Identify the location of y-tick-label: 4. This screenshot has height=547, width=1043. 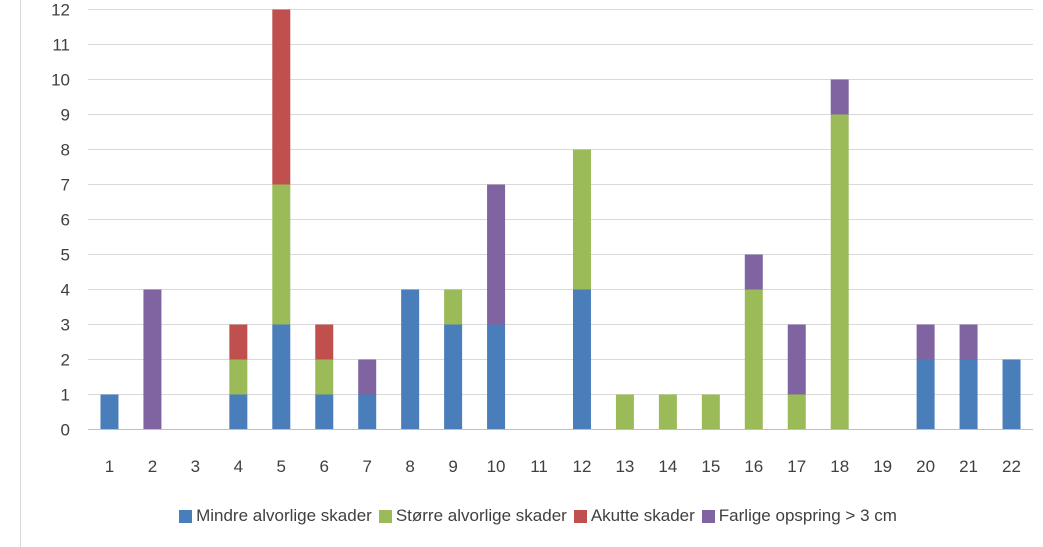
(65, 290).